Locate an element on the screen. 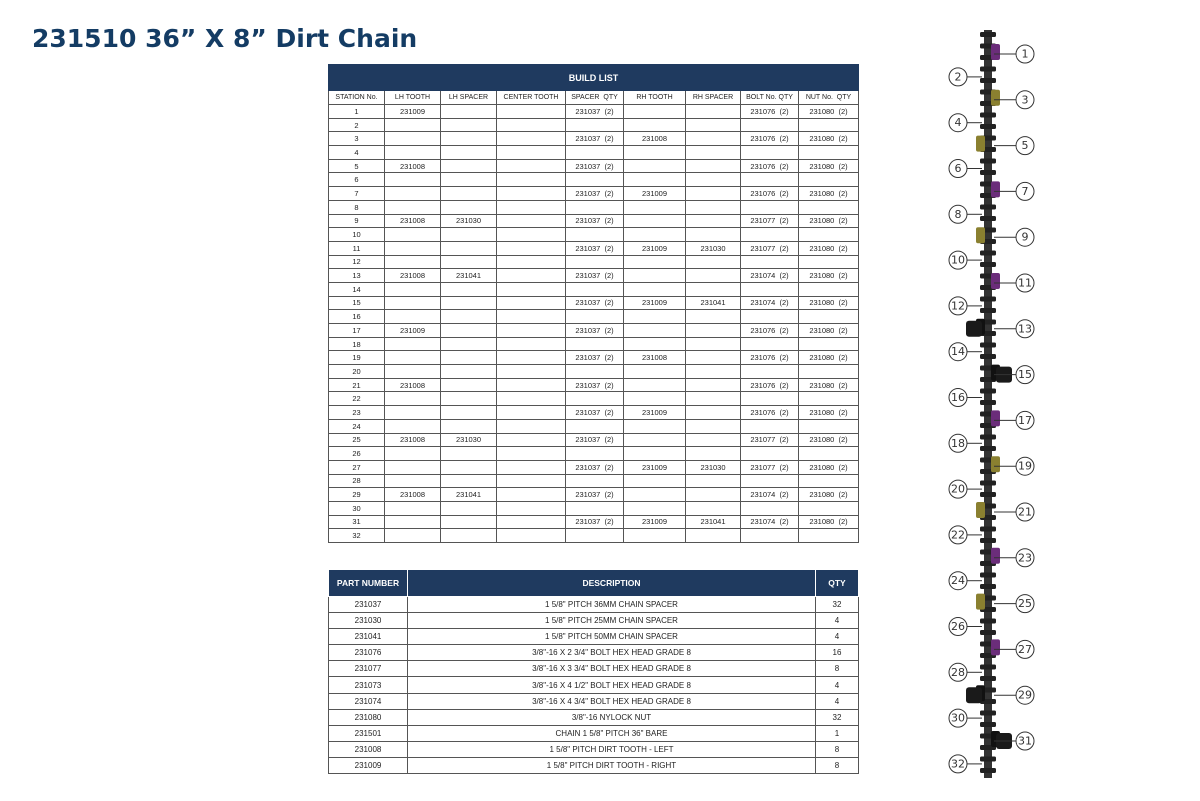  callout-label: 20 is located at coordinates (958, 489).